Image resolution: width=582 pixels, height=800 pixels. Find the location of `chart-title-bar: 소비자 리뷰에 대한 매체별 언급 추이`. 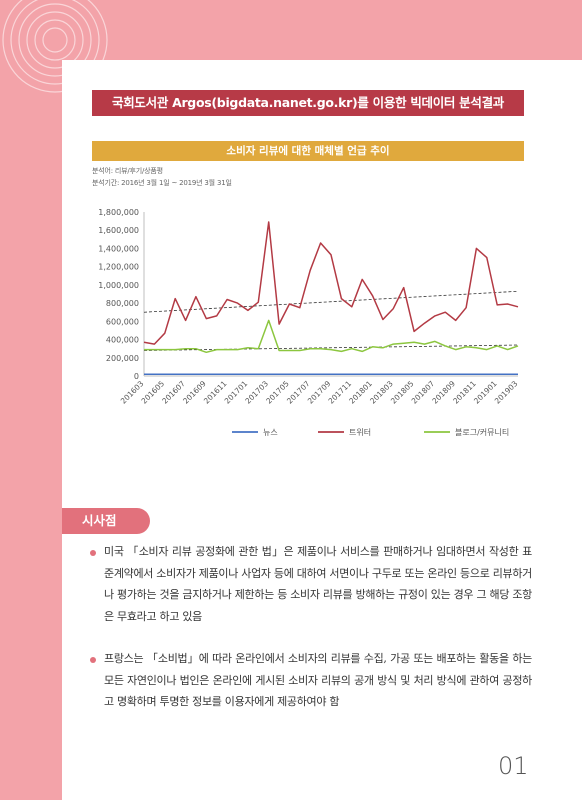

chart-title-bar: 소비자 리뷰에 대한 매체별 언급 추이 is located at coordinates (308, 151).